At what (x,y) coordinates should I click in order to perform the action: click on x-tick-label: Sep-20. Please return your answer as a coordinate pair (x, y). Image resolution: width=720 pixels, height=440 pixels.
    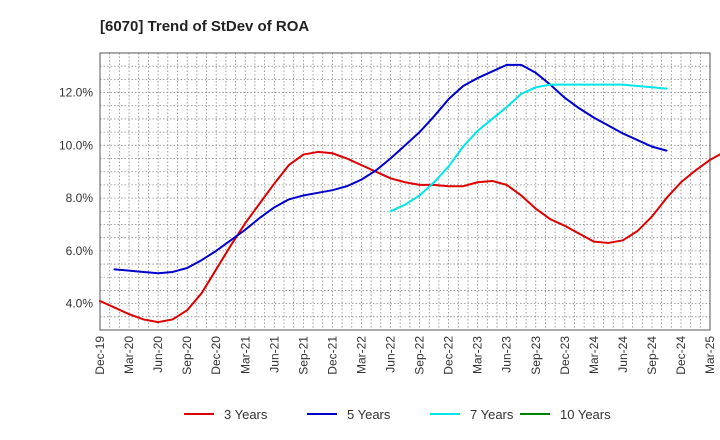
    Looking at the image, I should click on (187, 355).